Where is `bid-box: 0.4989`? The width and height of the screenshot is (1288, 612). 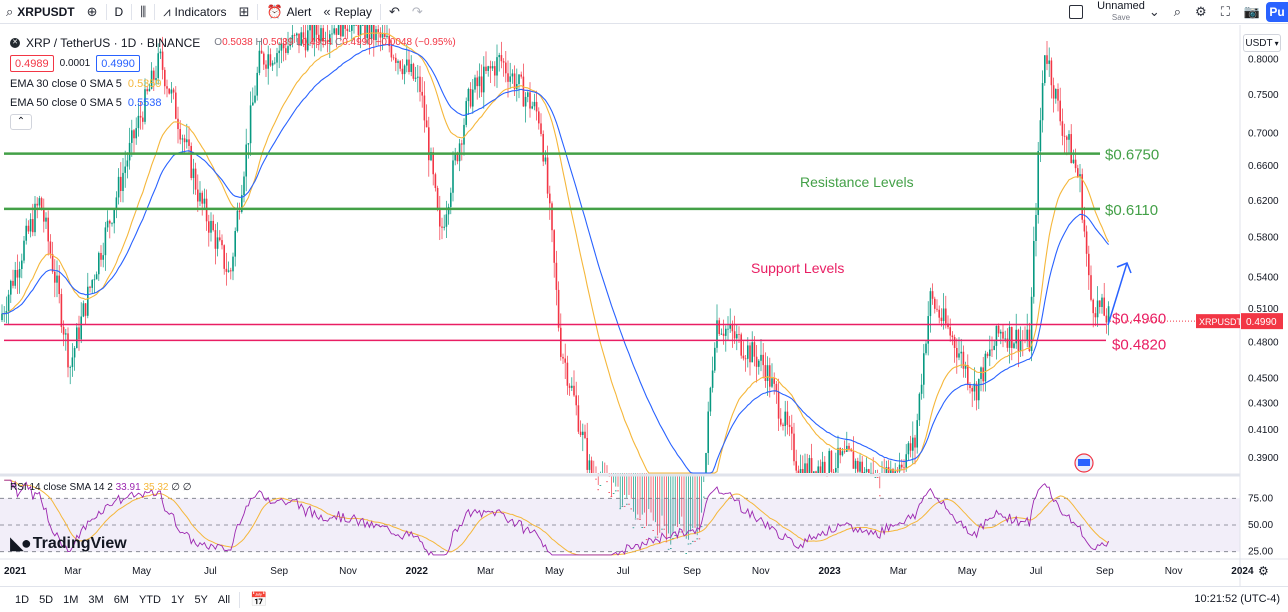 bid-box: 0.4989 is located at coordinates (32, 63).